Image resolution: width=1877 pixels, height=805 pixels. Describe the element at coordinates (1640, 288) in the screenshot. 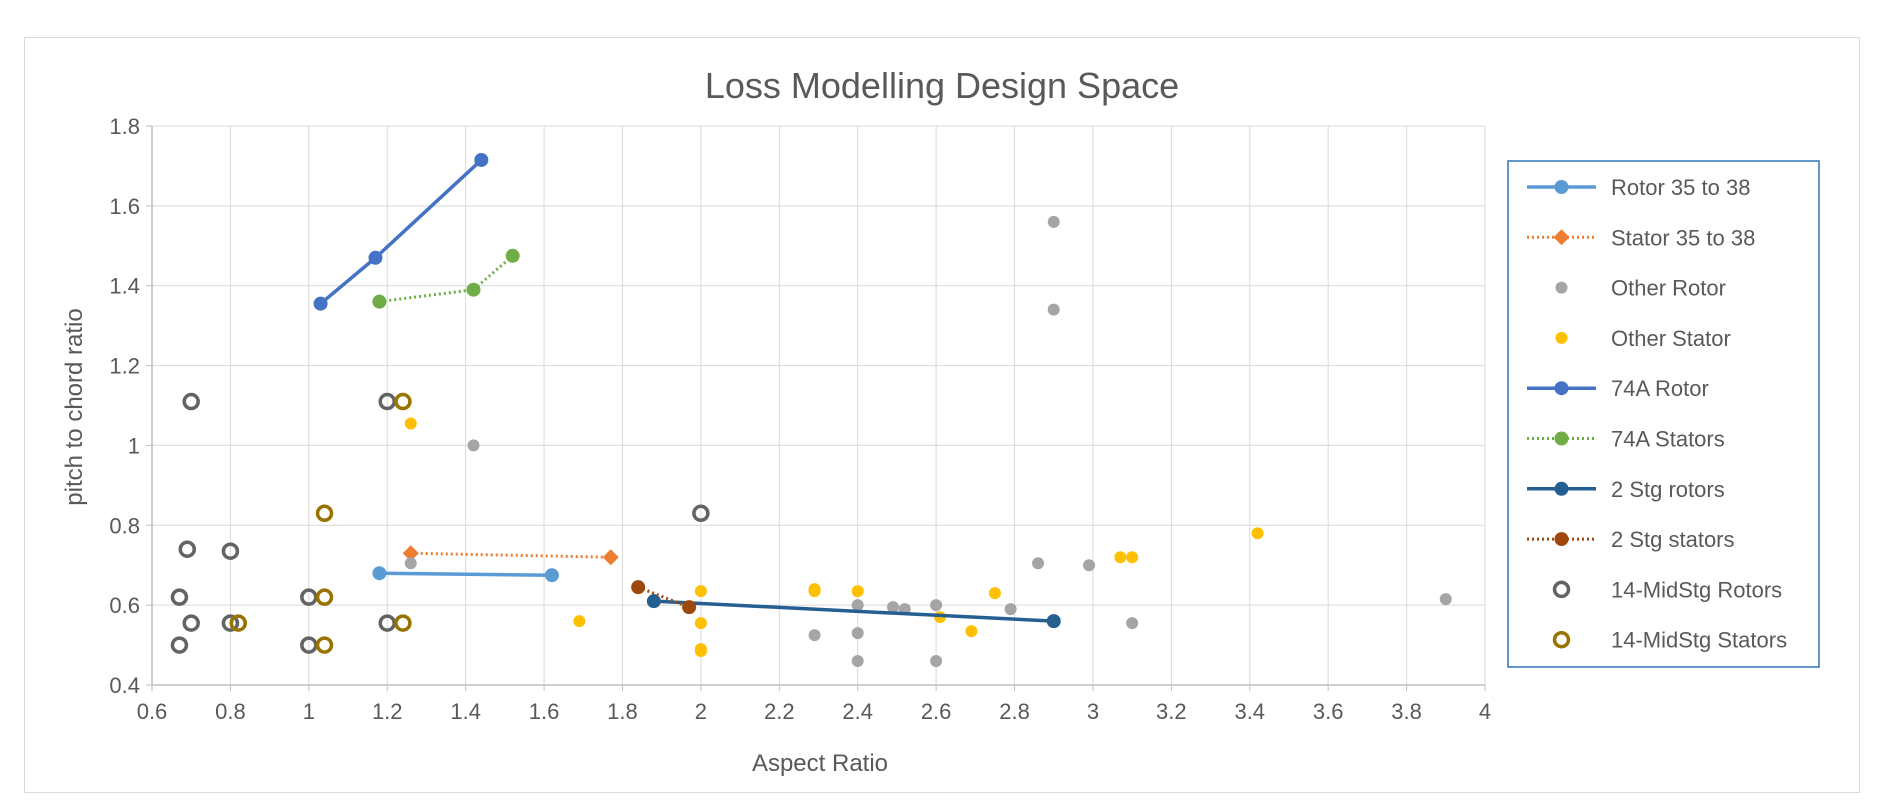

I see `legend-item-other-rotor: Other Rotor` at that location.